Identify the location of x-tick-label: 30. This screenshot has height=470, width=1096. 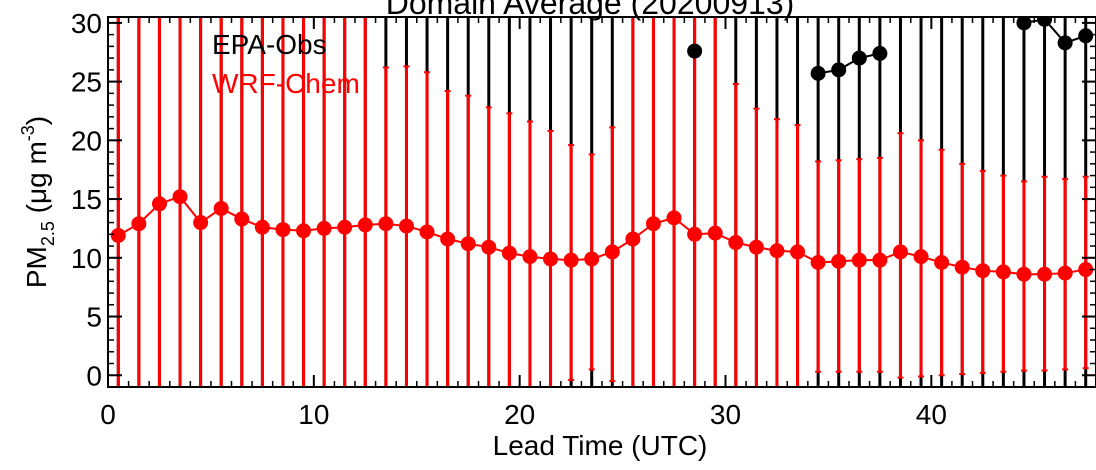
(725, 414).